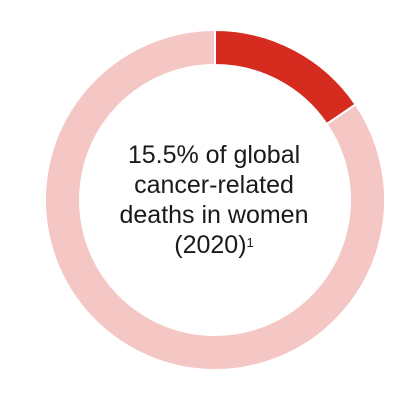  What do you see at coordinates (214, 185) in the screenshot?
I see `center-line-2: cancer-related` at bounding box center [214, 185].